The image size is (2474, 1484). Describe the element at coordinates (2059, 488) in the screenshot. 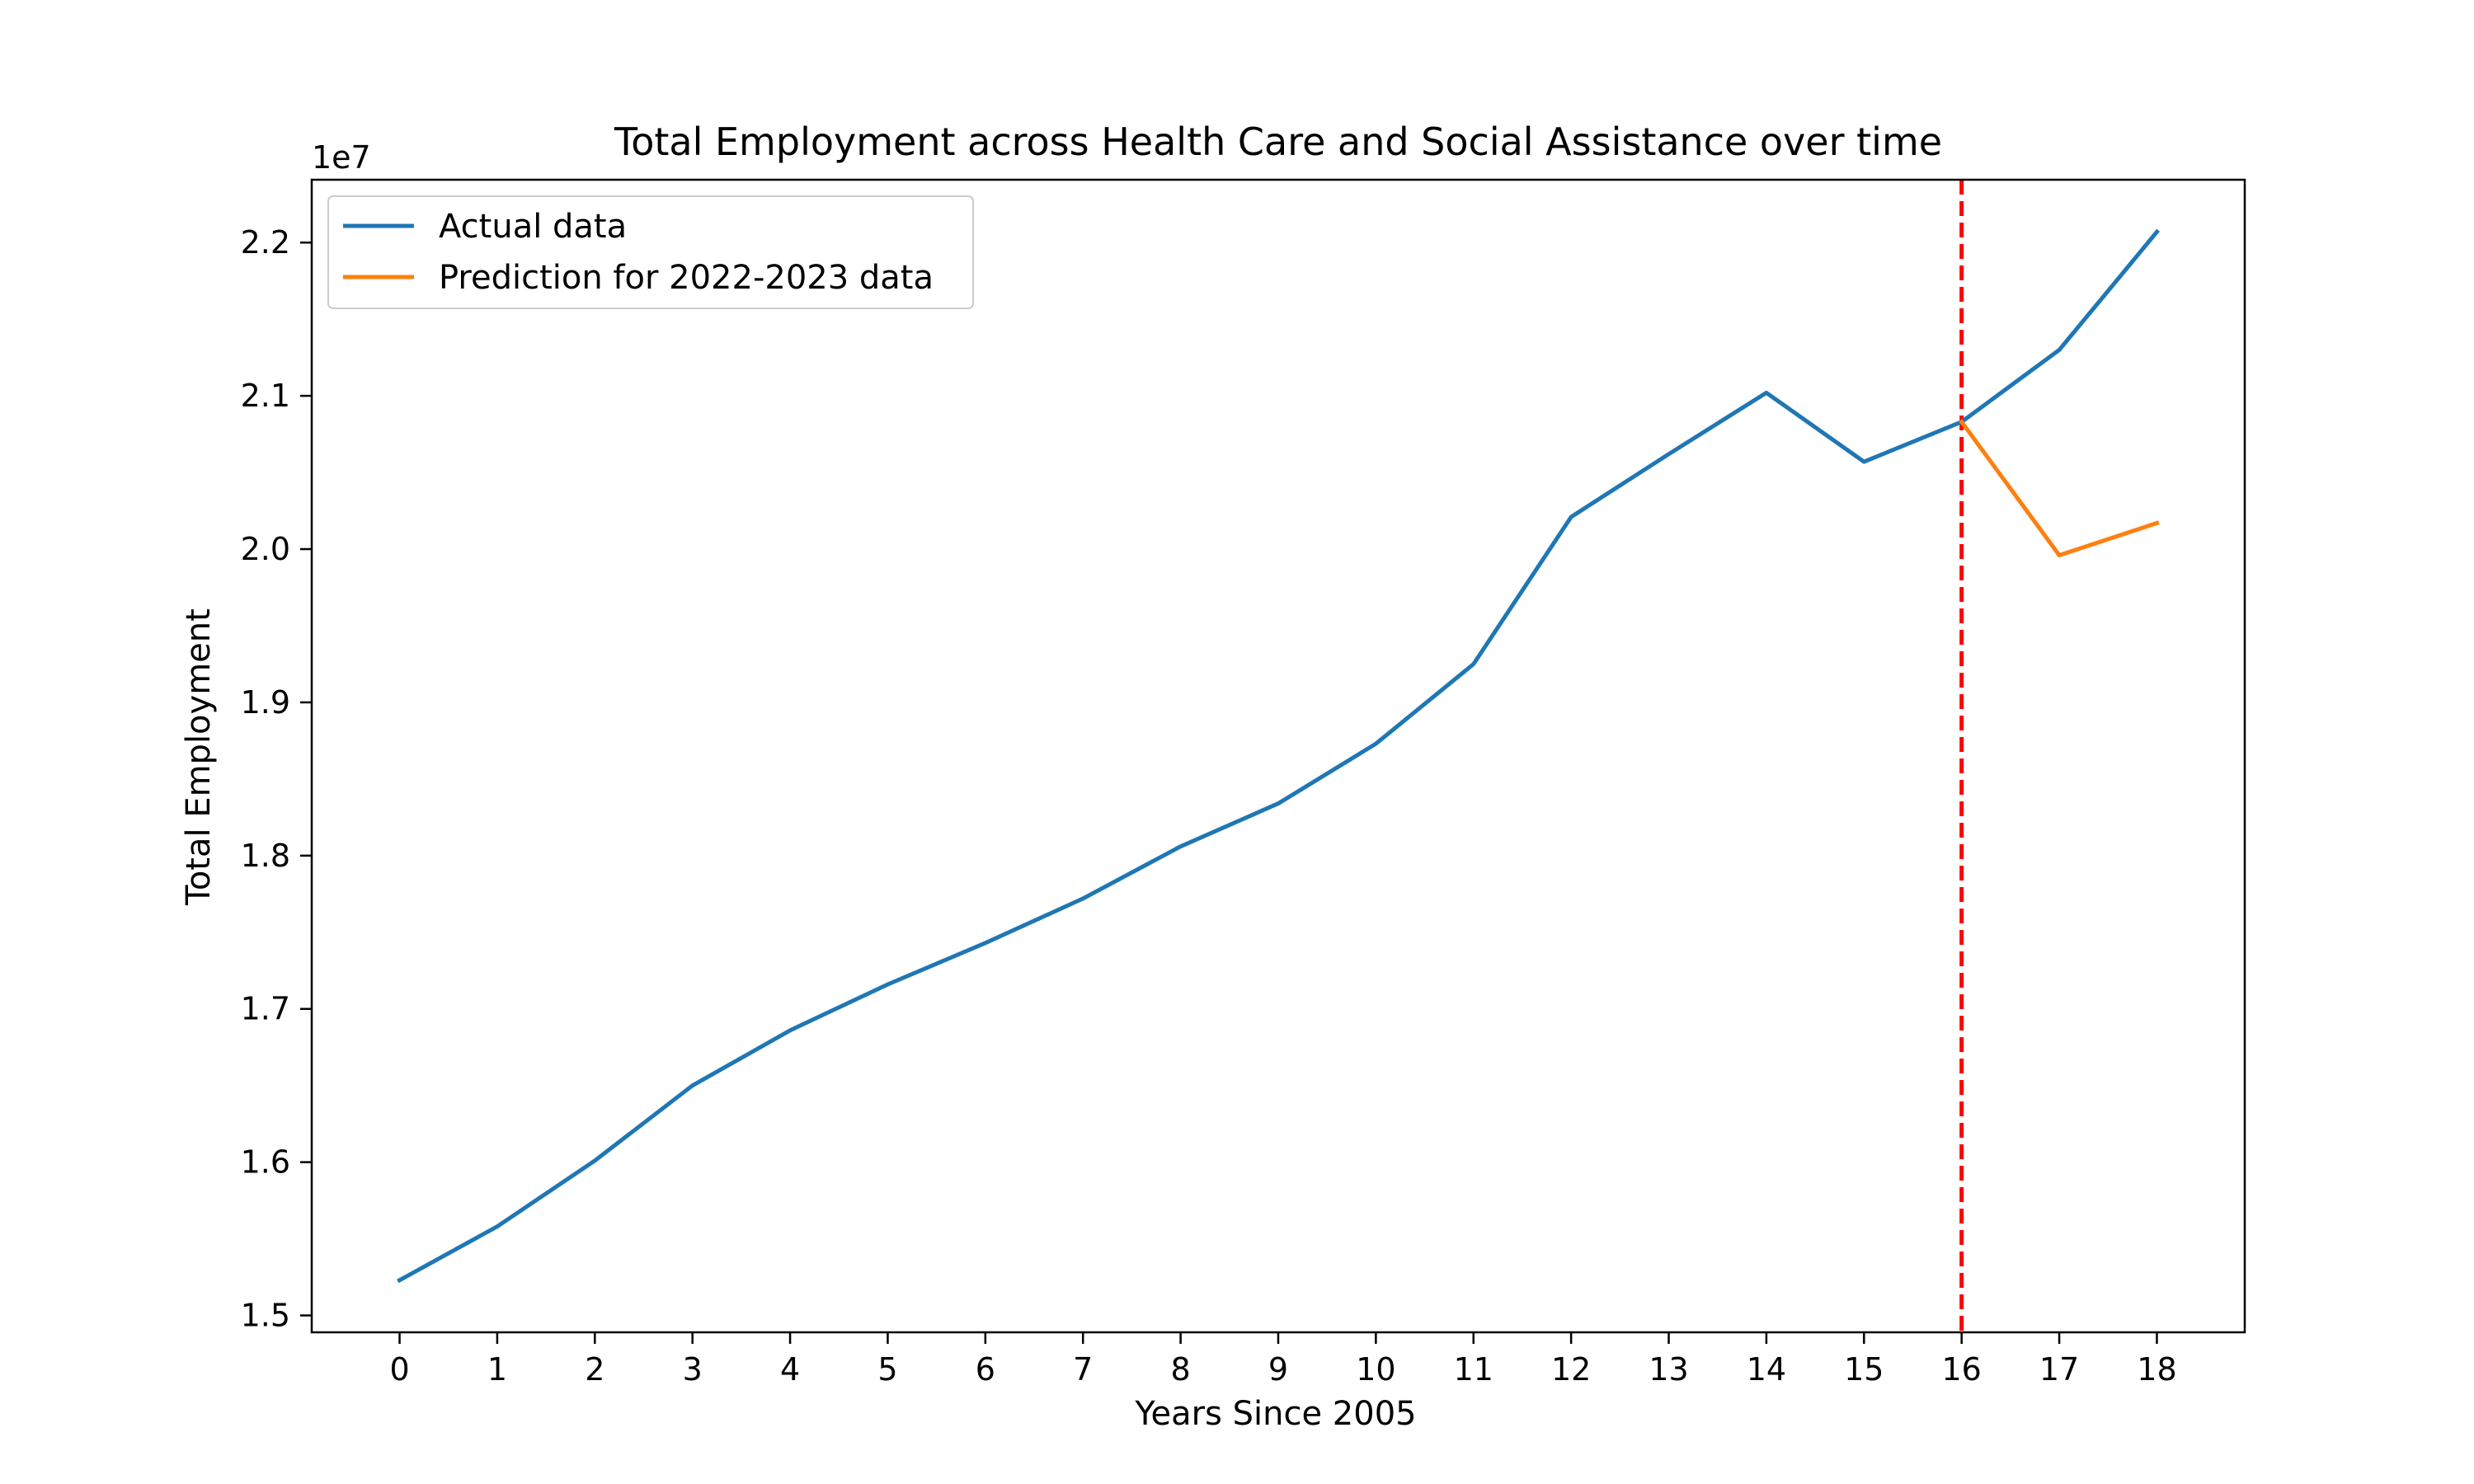

I see `series-line-prediction` at that location.